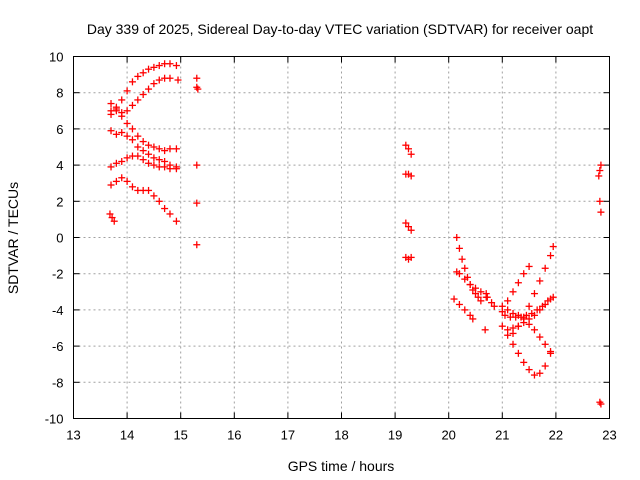 Image resolution: width=640 pixels, height=480 pixels. I want to click on x-tick-label: 18, so click(341, 435).